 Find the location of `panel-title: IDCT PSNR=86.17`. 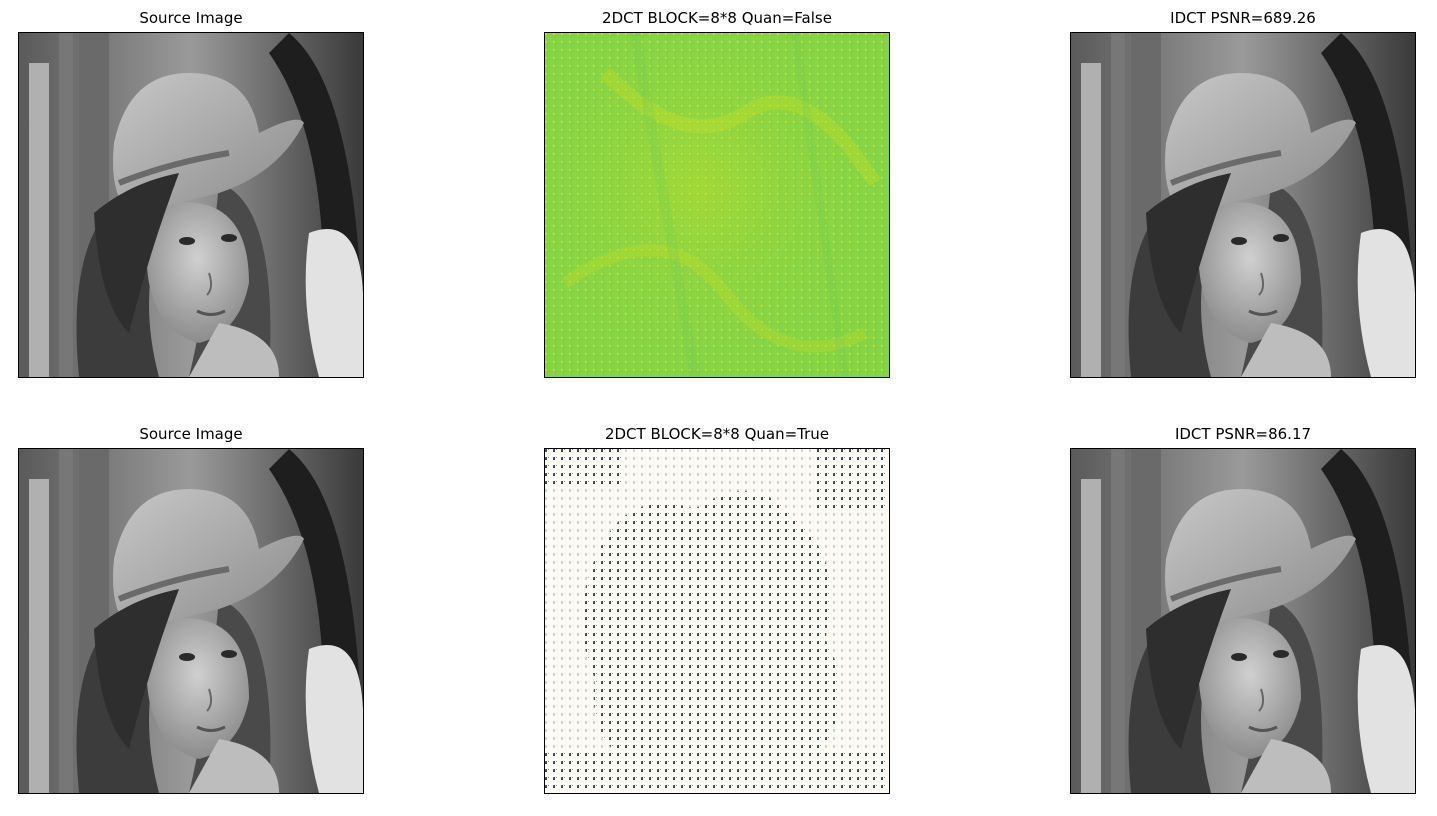

panel-title: IDCT PSNR=86.17 is located at coordinates (1243, 434).